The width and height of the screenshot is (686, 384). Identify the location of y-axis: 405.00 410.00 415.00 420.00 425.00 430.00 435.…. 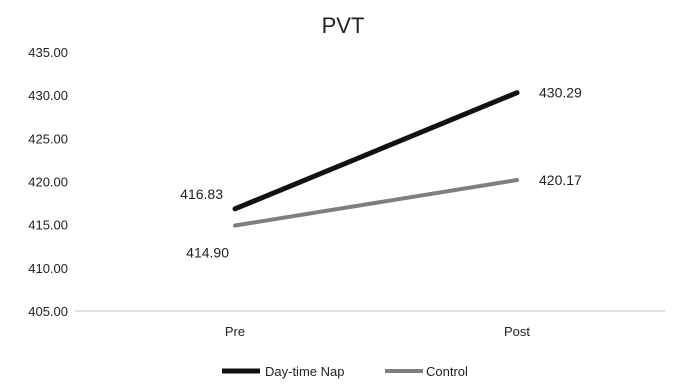
(48, 182).